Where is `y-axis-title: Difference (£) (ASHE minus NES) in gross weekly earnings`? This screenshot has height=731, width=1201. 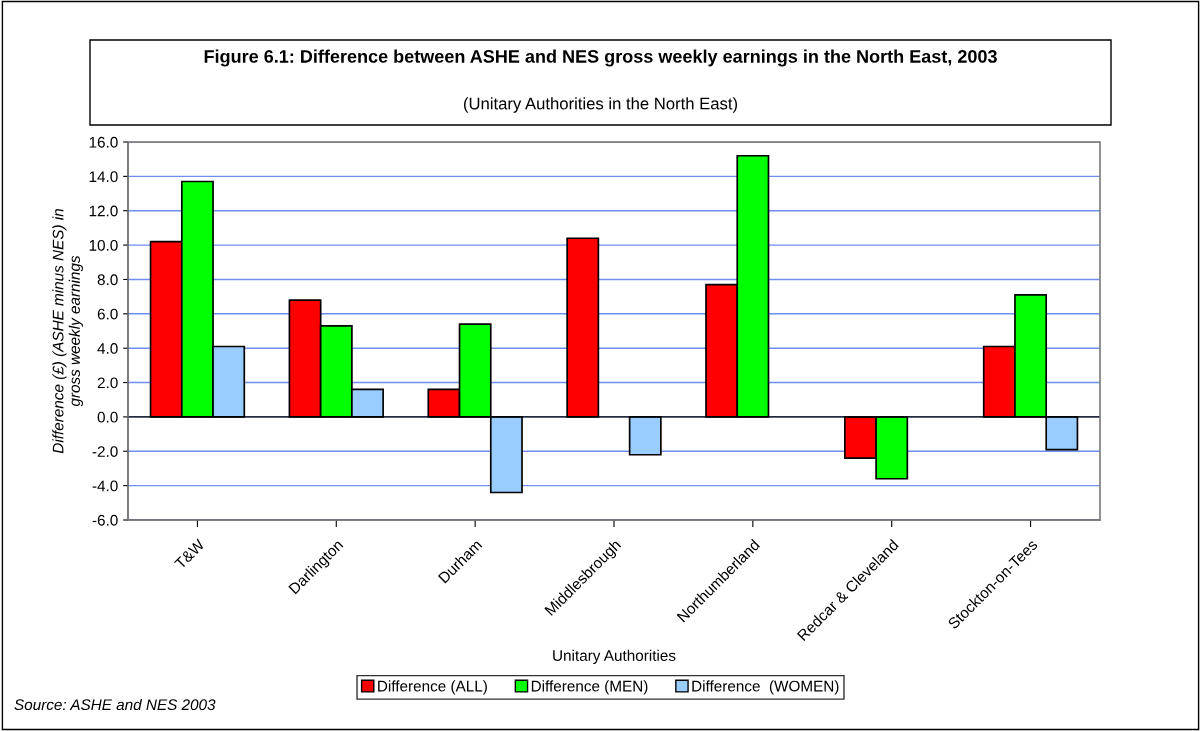
y-axis-title: Difference (£) (ASHE minus NES) in gross weekly earnings is located at coordinates (67, 331).